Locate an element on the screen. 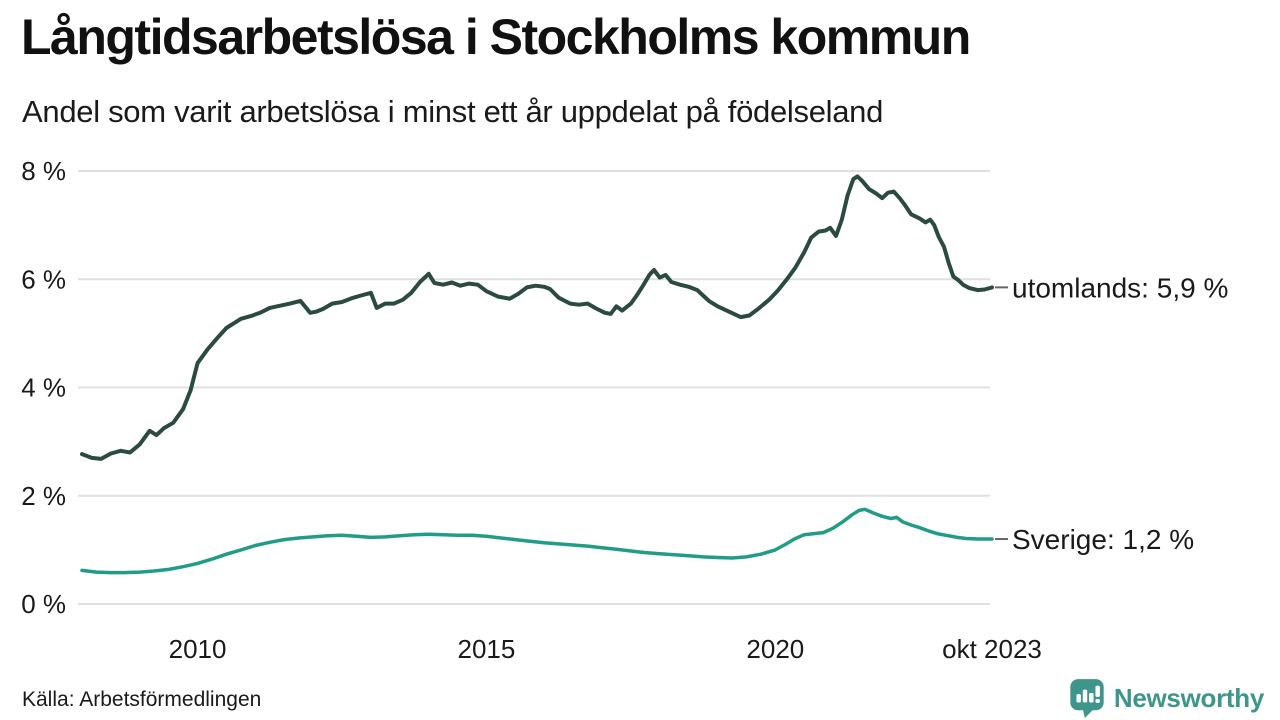 This screenshot has height=720, width=1280. series-end-label-utomlands: utomlands: 5,9 % is located at coordinates (1120, 287).